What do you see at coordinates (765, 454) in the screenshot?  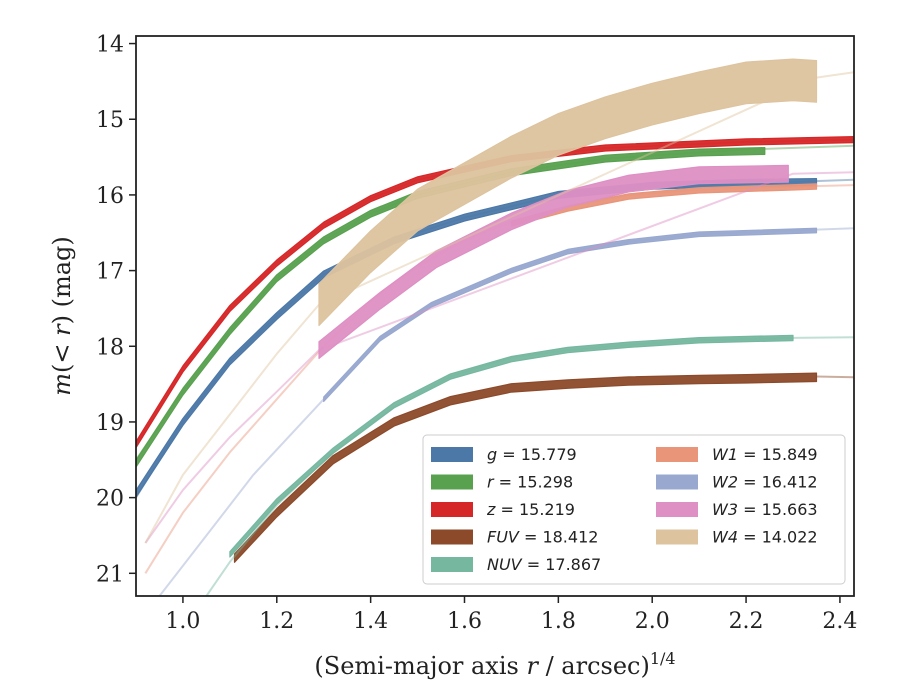 I see `legend-label: W1 = 15.849` at bounding box center [765, 454].